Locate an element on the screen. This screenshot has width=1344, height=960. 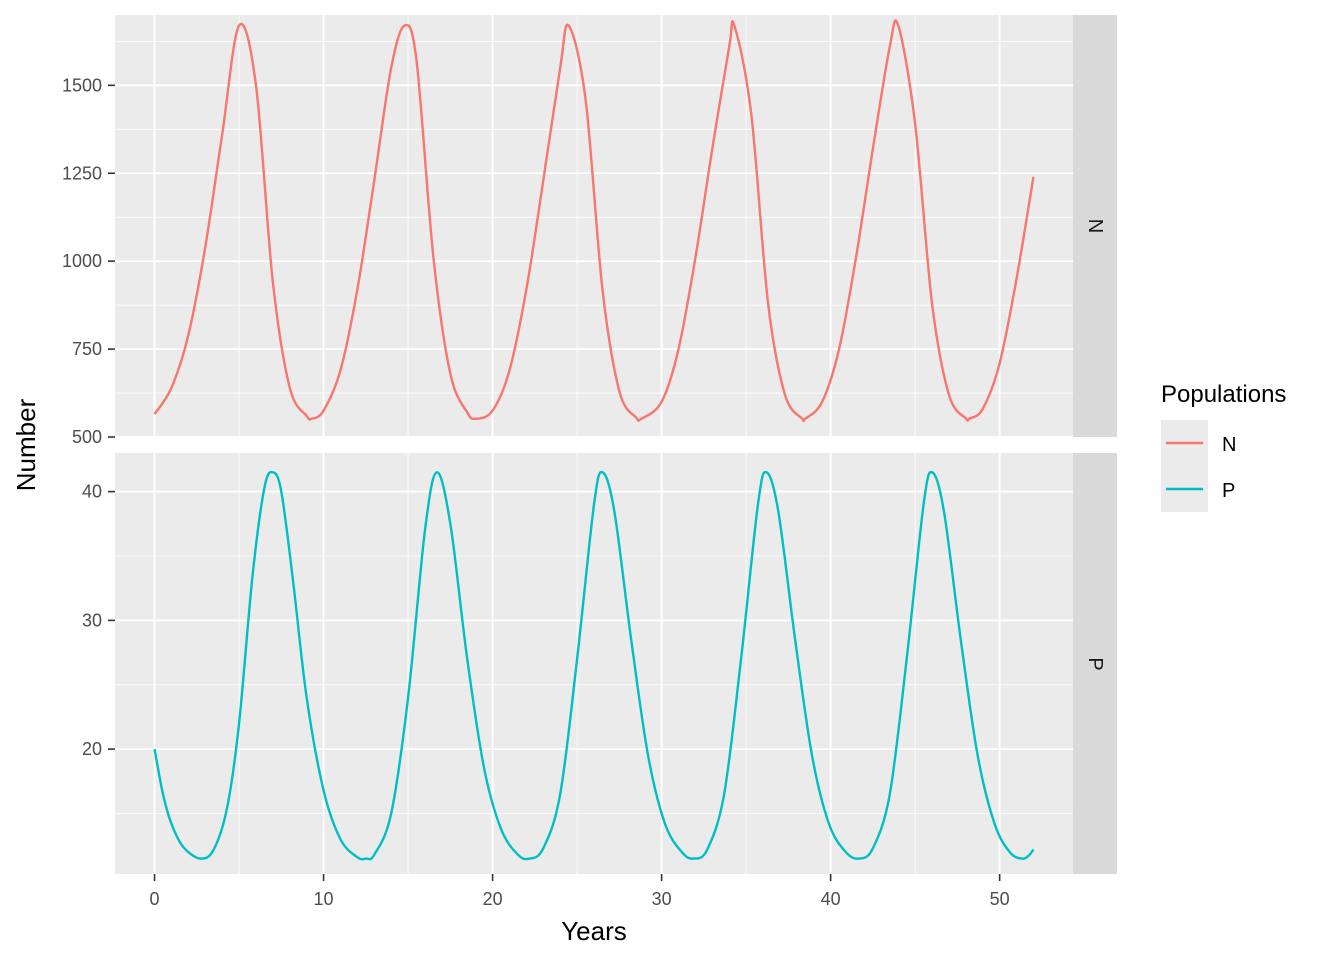
y-axis-title: Number is located at coordinates (26, 444).